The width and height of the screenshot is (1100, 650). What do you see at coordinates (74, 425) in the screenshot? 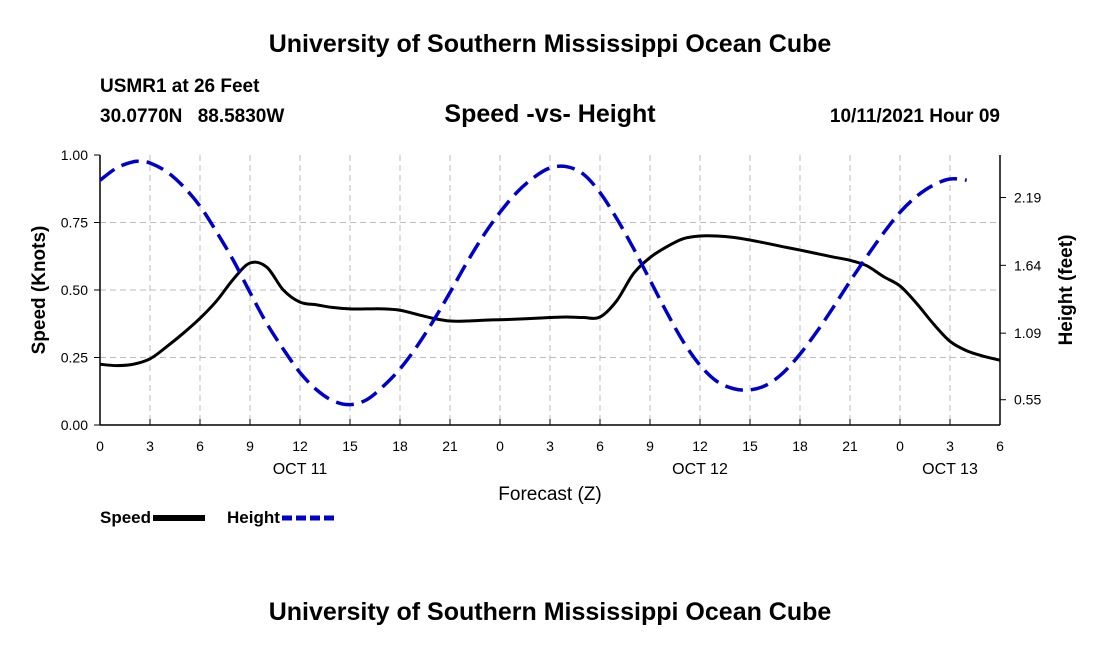
I see `y-tick-label: 0.00` at bounding box center [74, 425].